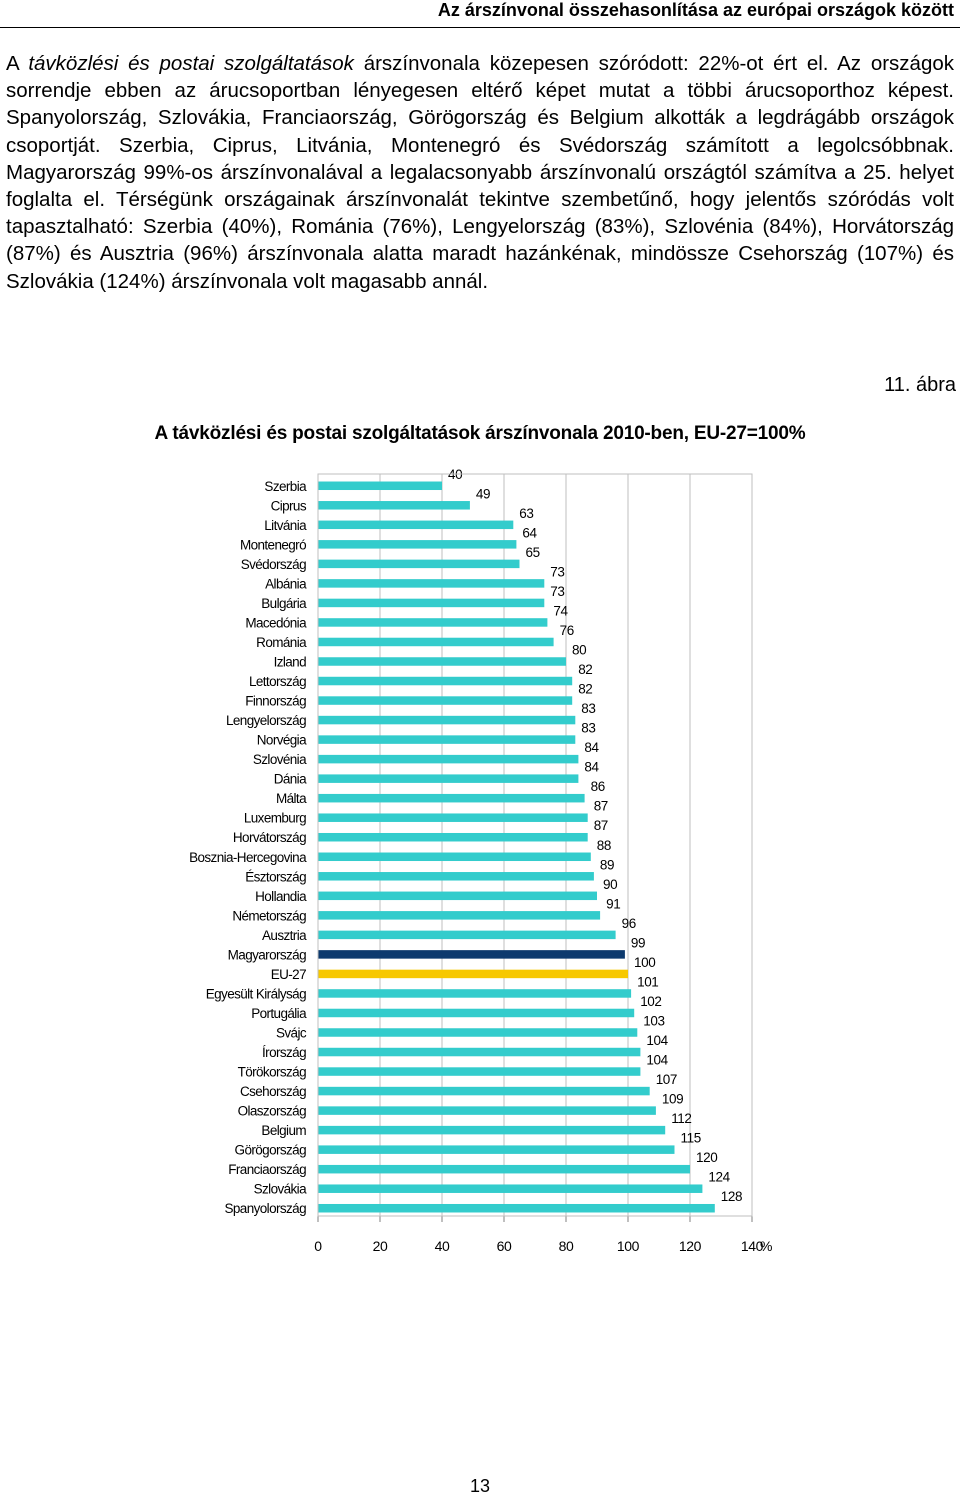 The image size is (960, 1497). Describe the element at coordinates (273, 564) in the screenshot. I see `category-label: Svédország` at that location.